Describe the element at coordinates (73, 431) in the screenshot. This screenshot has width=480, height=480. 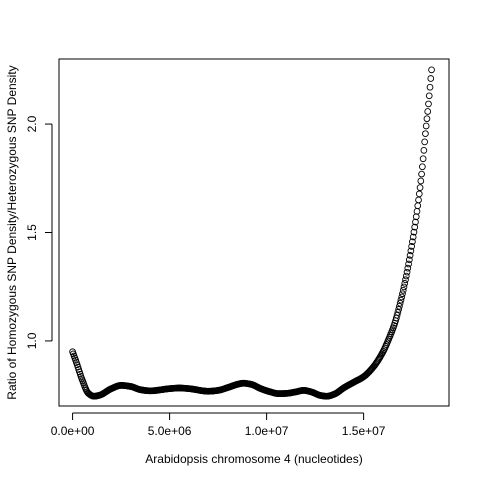
I see `x-tick-label: 0.0e+00` at that location.